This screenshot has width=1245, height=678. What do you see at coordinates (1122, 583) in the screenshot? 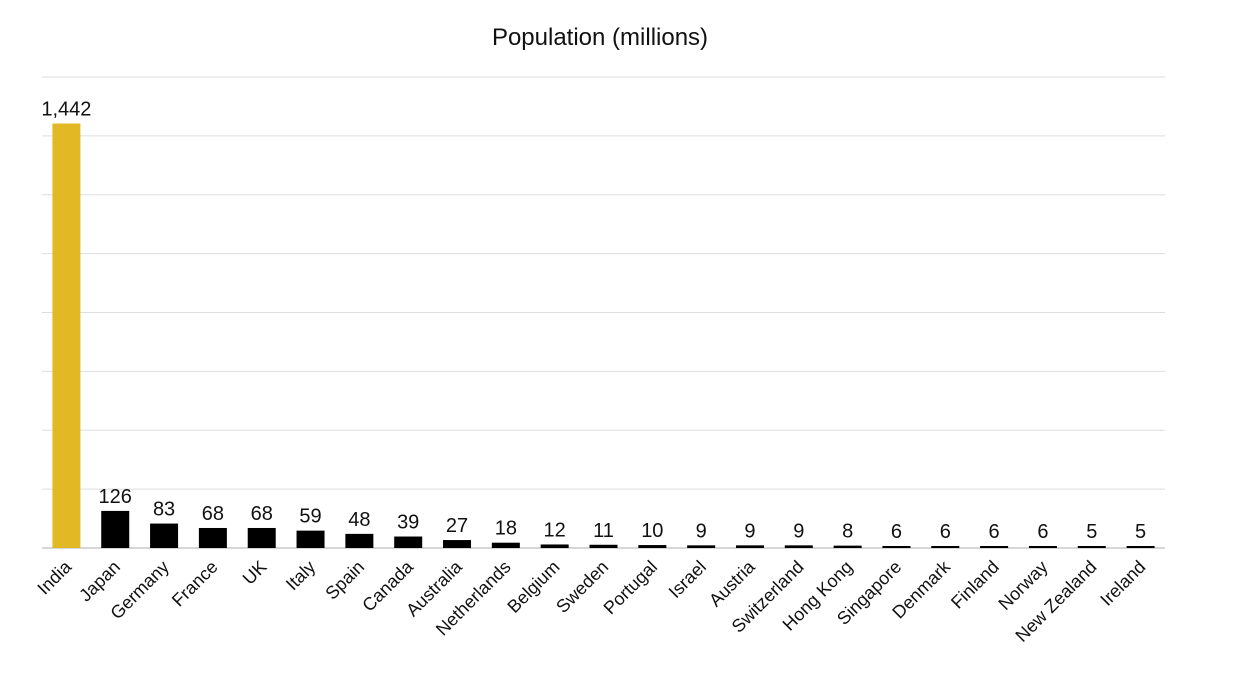
I see `x-tick-label: Ireland` at bounding box center [1122, 583].